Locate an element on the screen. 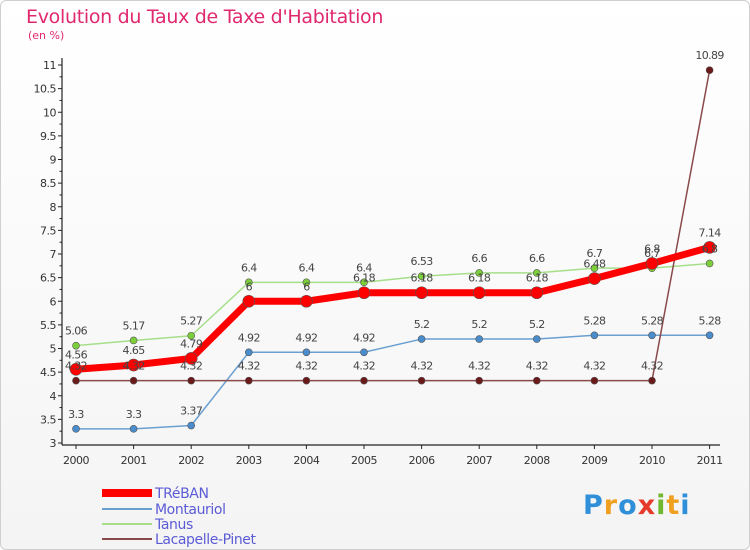 This screenshot has width=750, height=550. x-tick-label: 2011 is located at coordinates (710, 460).